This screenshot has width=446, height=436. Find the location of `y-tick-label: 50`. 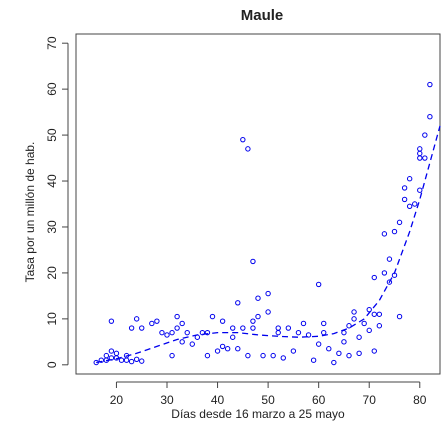

y-tick-label: 50 is located at coordinates (52, 135).